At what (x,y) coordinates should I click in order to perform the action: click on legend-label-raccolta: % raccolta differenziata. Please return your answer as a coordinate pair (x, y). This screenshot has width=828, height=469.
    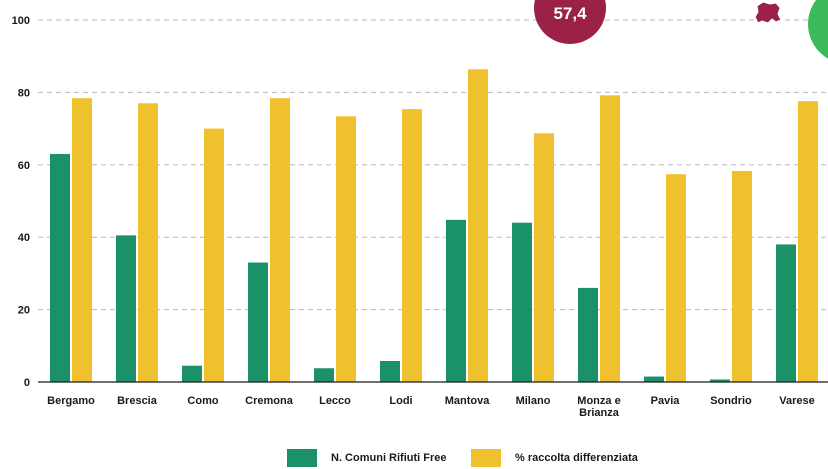
    Looking at the image, I should click on (576, 458).